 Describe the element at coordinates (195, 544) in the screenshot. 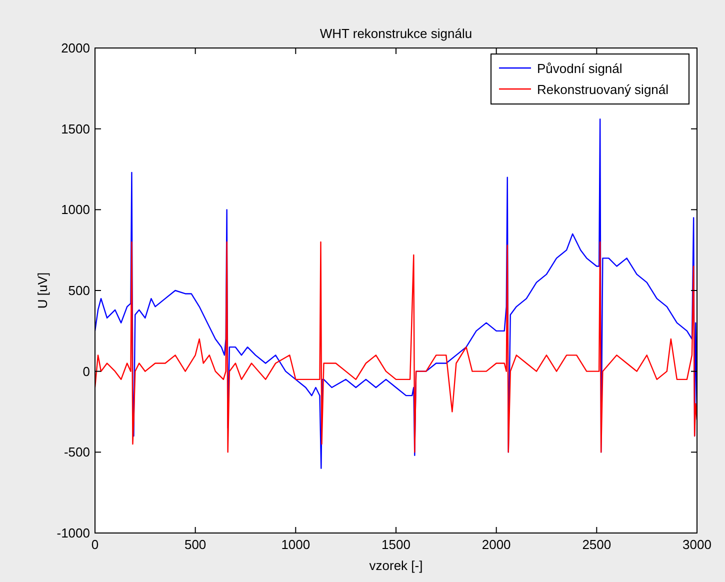

I see `x-tick-label: 500` at that location.